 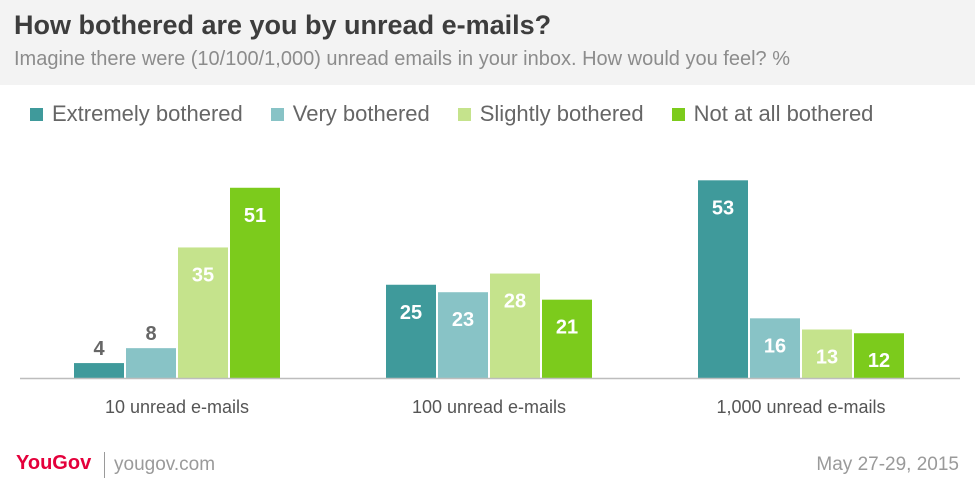 What do you see at coordinates (827, 358) in the screenshot?
I see `data-label: 13` at bounding box center [827, 358].